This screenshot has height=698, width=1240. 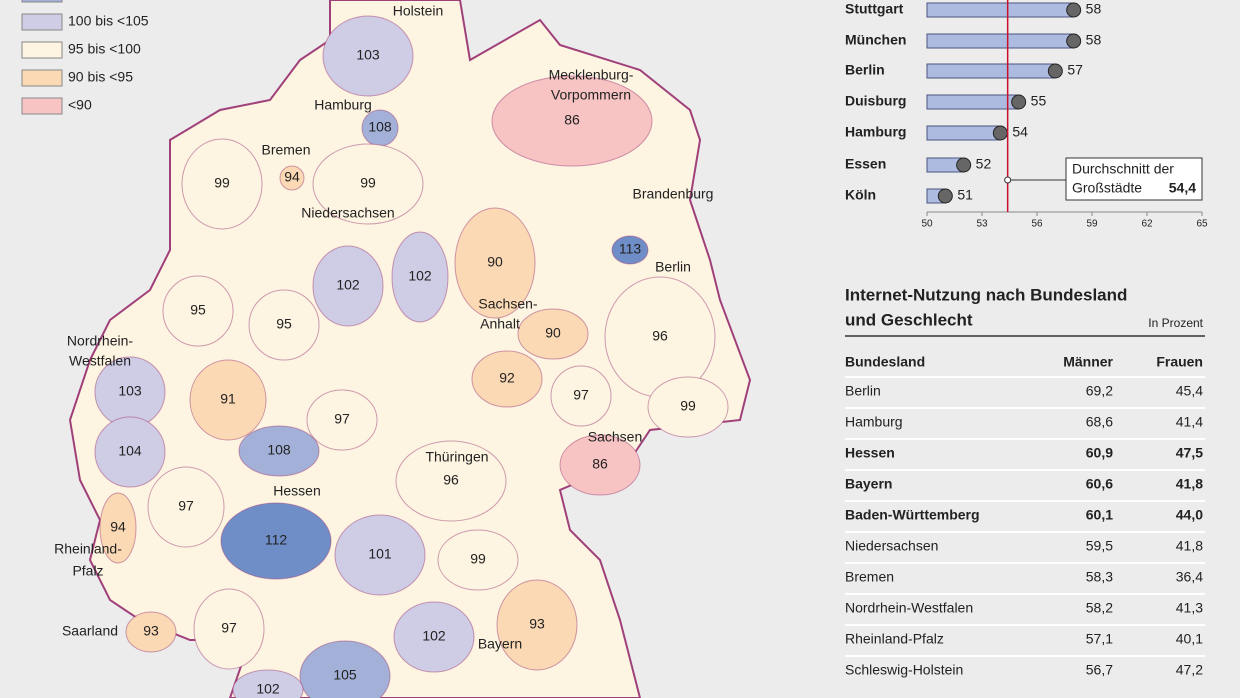 I want to click on state-label: Bayern, so click(x=500, y=644).